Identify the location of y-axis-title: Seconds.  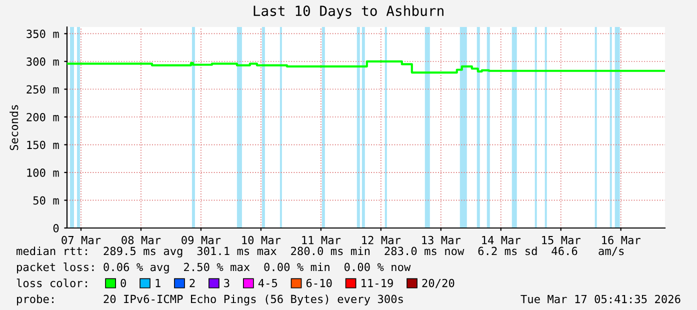
(14, 127).